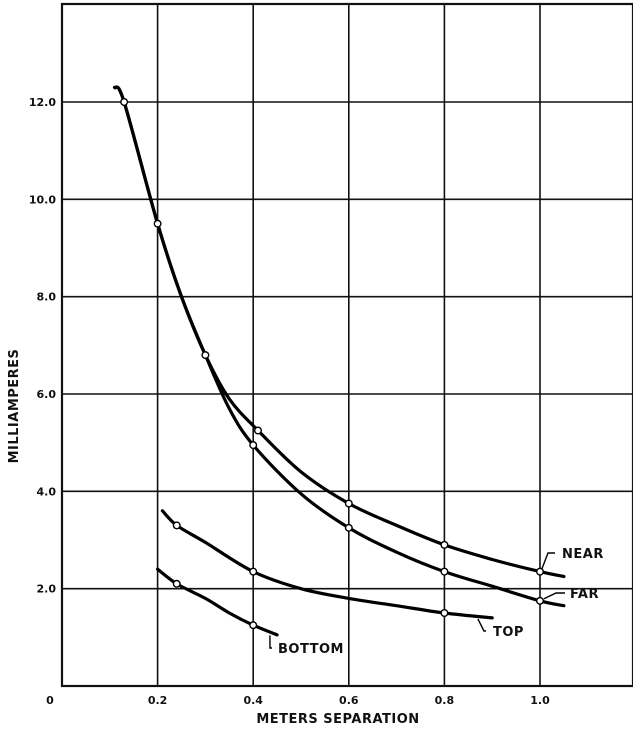 This screenshot has height=731, width=633. Describe the element at coordinates (311, 649) in the screenshot. I see `curve-label-bottom: BOTTOM` at that location.